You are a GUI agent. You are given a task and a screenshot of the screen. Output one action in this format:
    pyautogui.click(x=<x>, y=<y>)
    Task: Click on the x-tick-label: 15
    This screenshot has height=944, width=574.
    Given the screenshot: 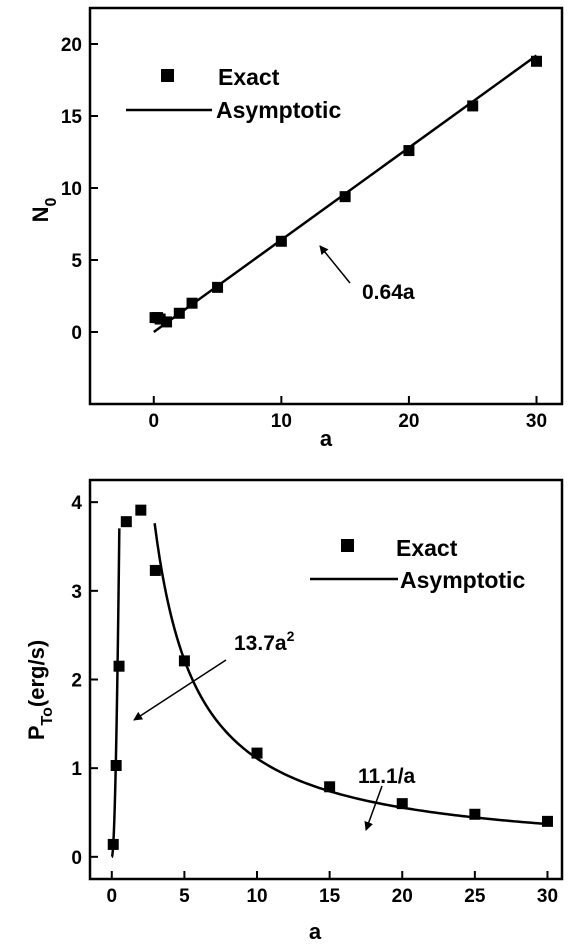 What is the action you would take?
    pyautogui.click(x=330, y=896)
    